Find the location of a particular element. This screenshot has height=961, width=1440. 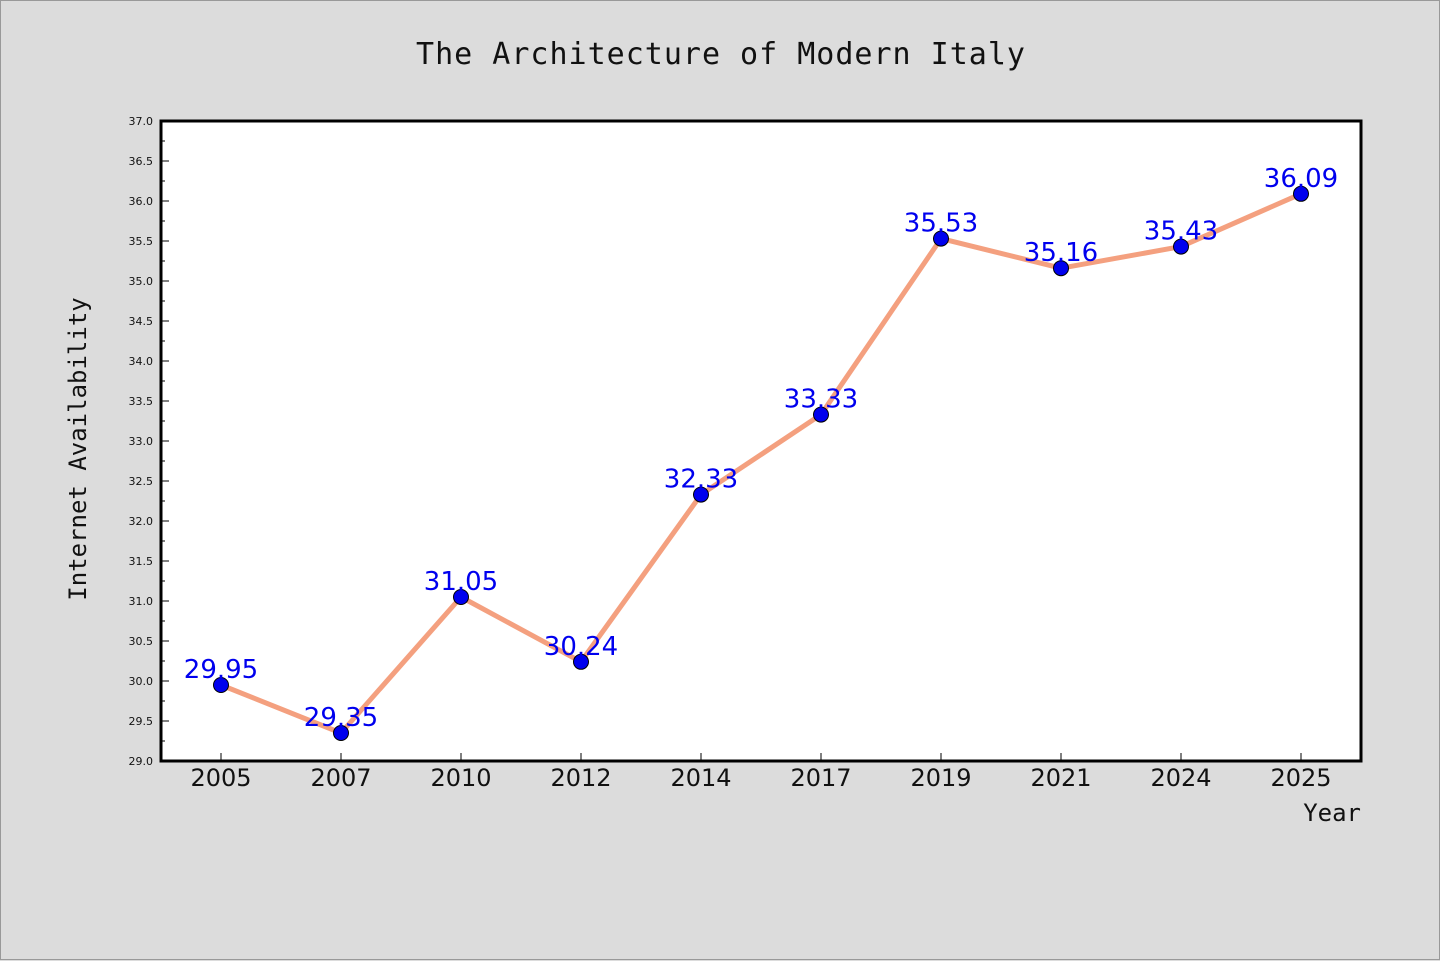

data-label: 31.05 is located at coordinates (461, 582).